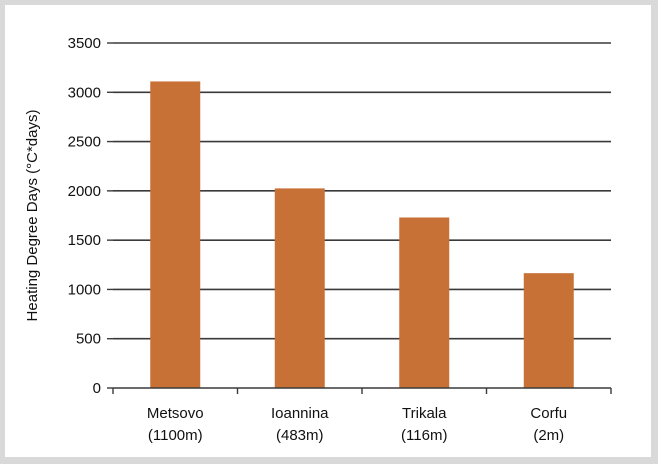 The image size is (658, 464). Describe the element at coordinates (175, 413) in the screenshot. I see `x-label-metsovo: Metsovo` at that location.